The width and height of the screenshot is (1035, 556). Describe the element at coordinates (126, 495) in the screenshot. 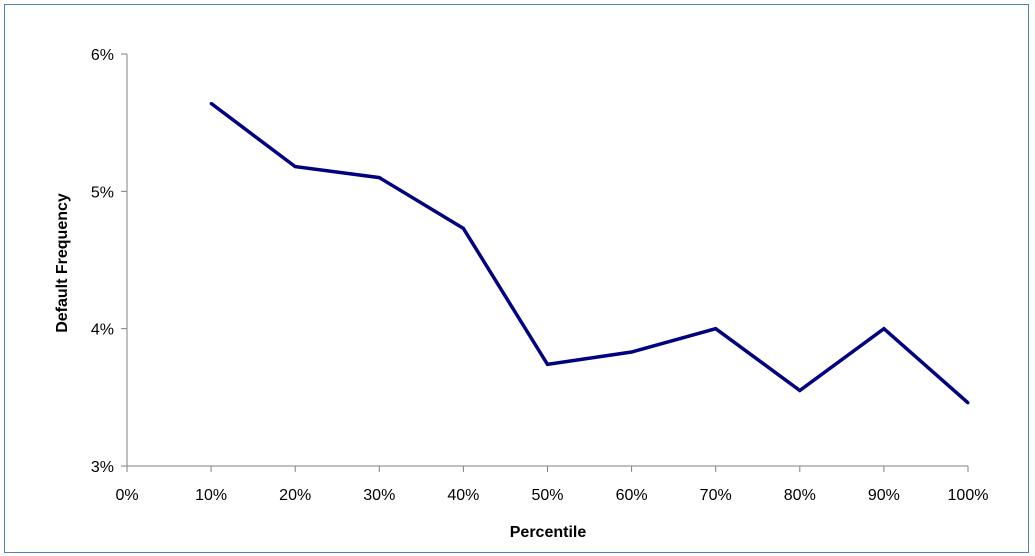

I see `x-tick-label: 0%` at that location.